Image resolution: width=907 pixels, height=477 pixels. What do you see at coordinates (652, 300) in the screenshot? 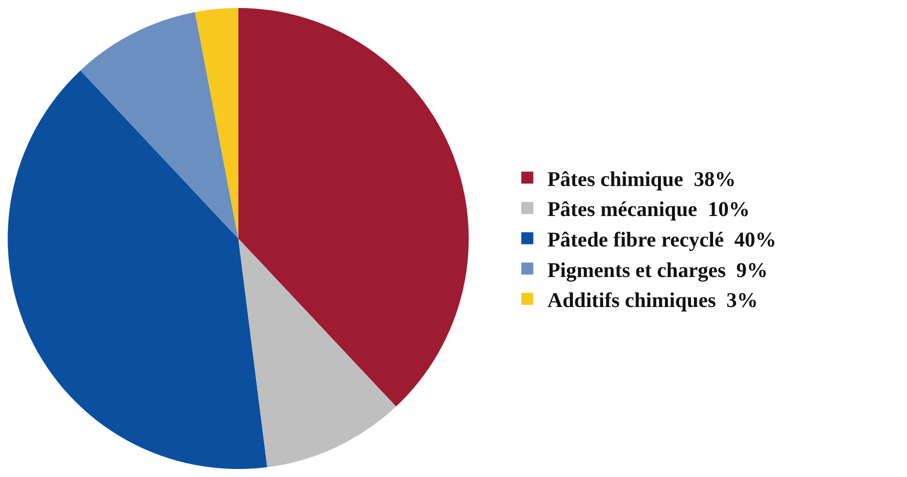
I see `legend-label: Additifs chimiques 3%` at bounding box center [652, 300].